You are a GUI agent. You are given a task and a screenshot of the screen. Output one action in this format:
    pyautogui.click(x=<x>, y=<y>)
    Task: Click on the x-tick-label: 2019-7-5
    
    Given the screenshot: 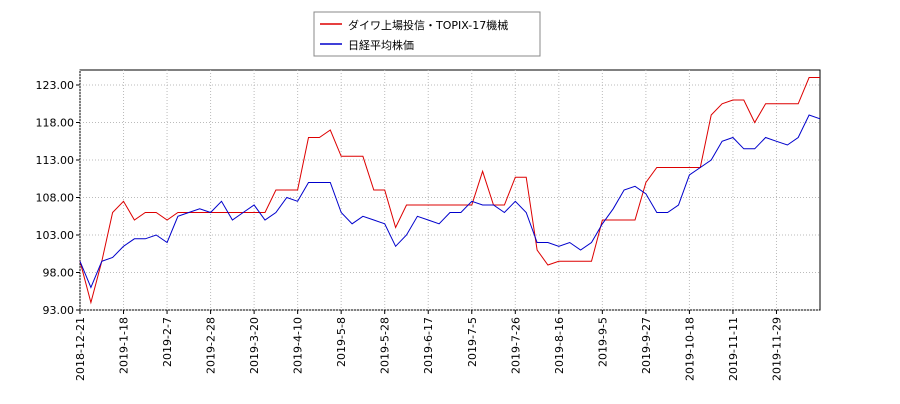 What is the action you would take?
    pyautogui.click(x=472, y=342)
    